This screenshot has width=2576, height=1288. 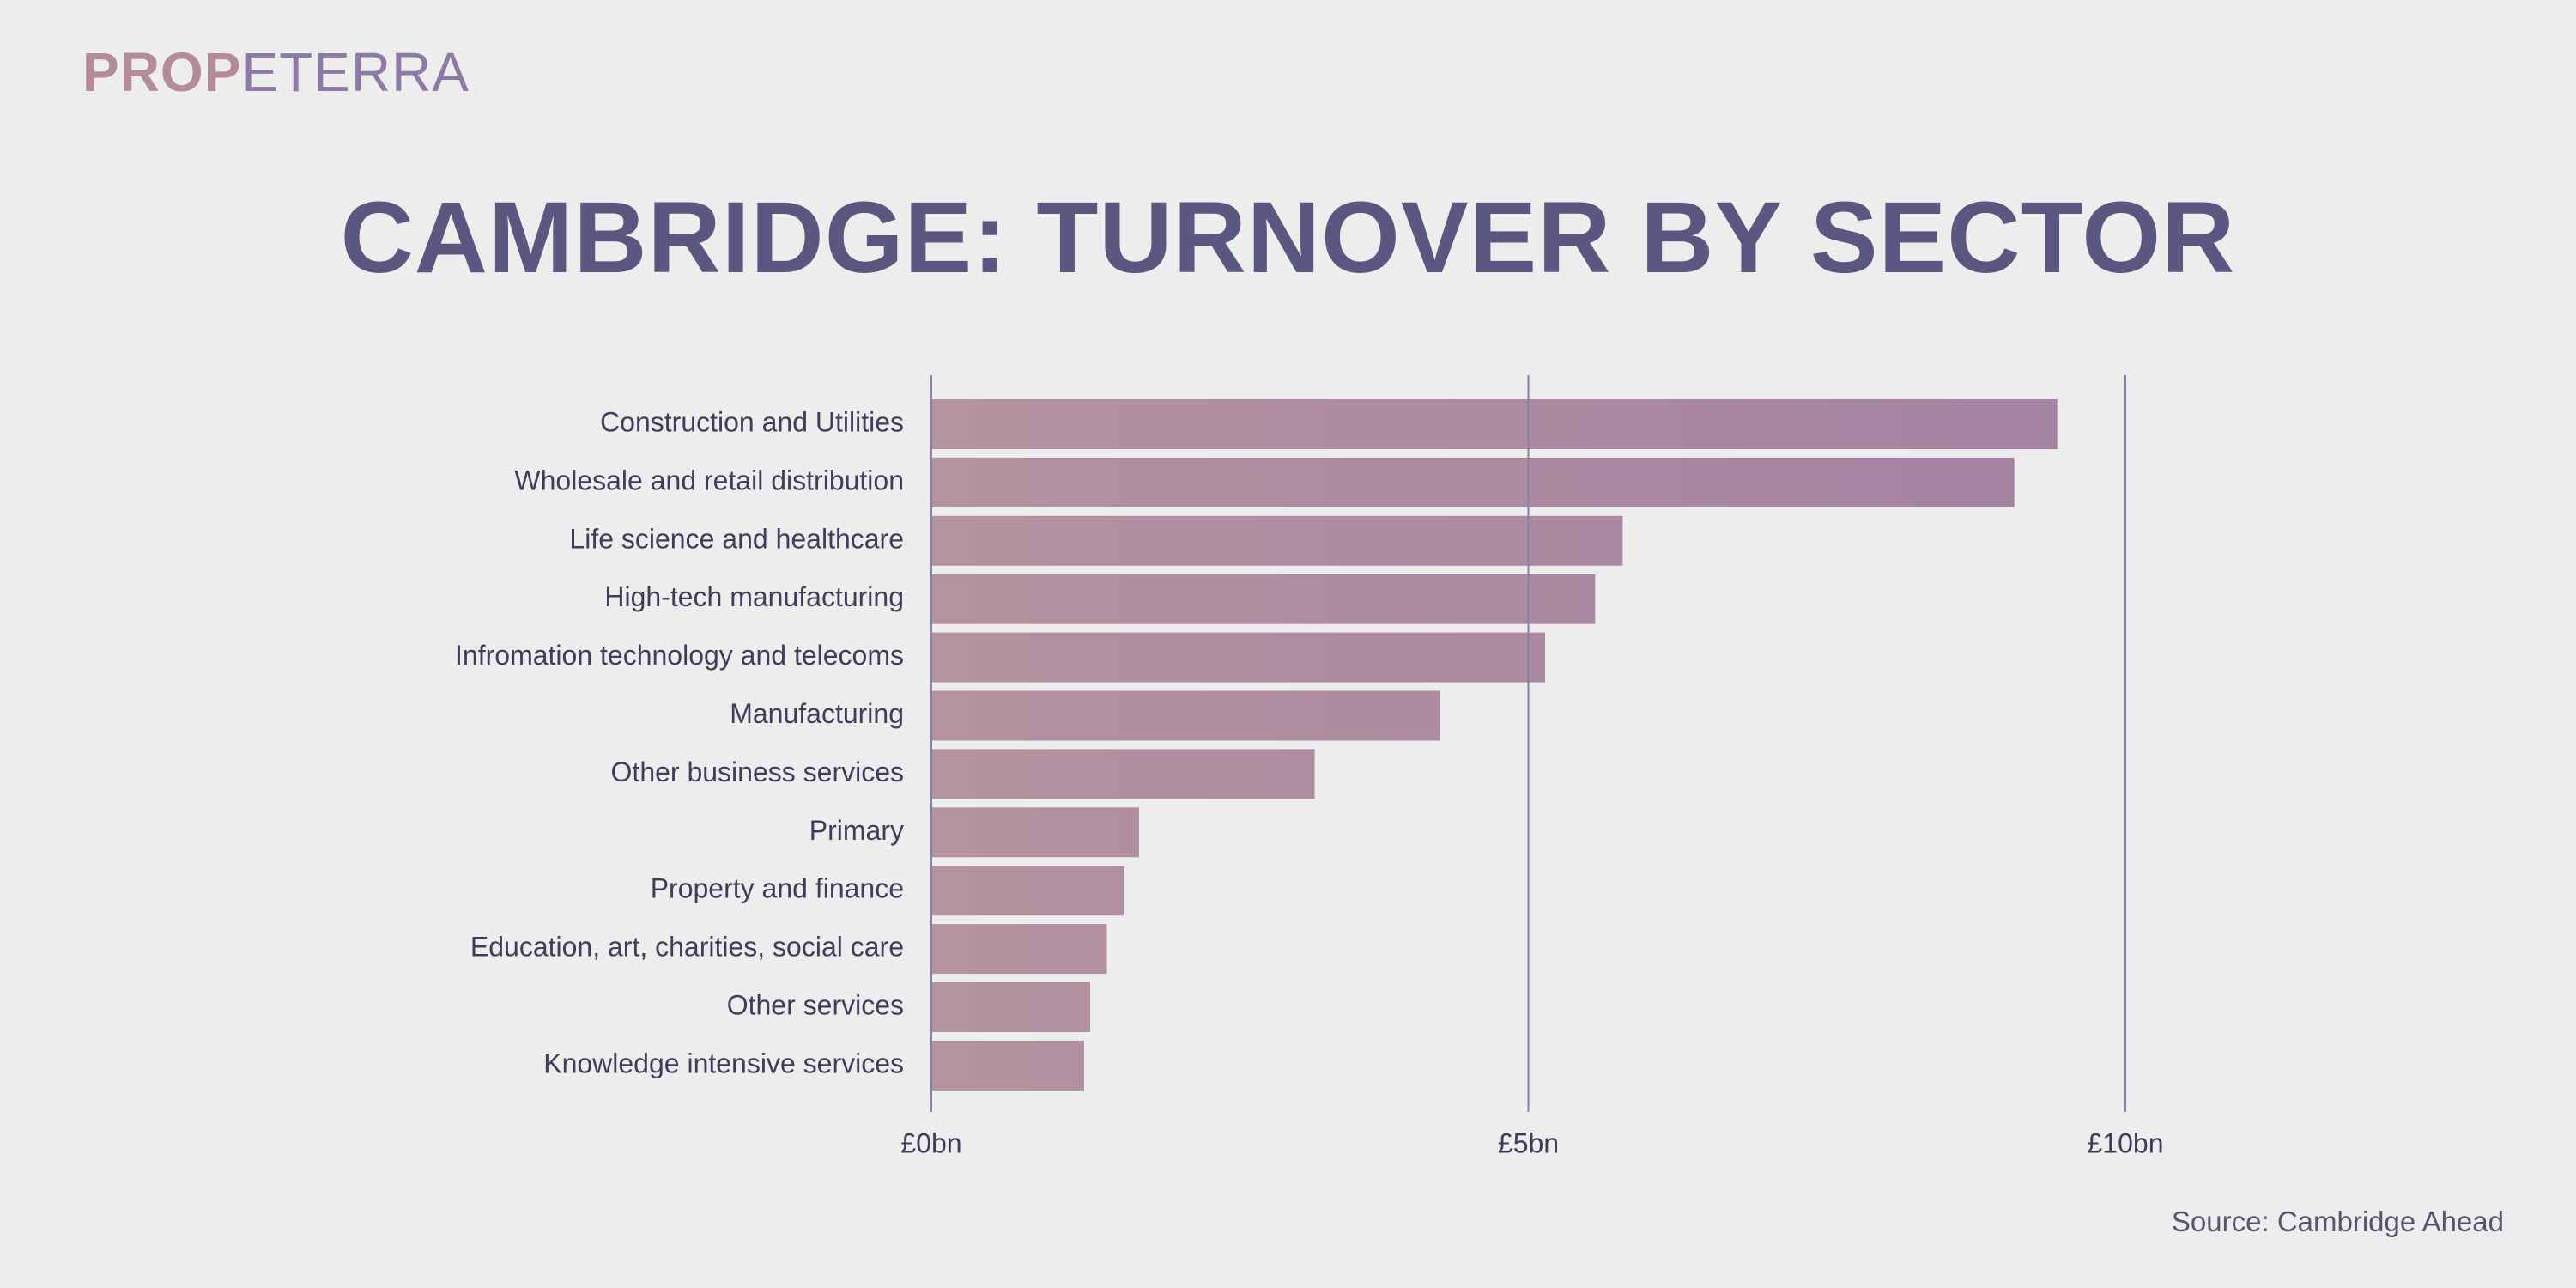 I want to click on category-label-11: Other services, so click(x=815, y=1005).